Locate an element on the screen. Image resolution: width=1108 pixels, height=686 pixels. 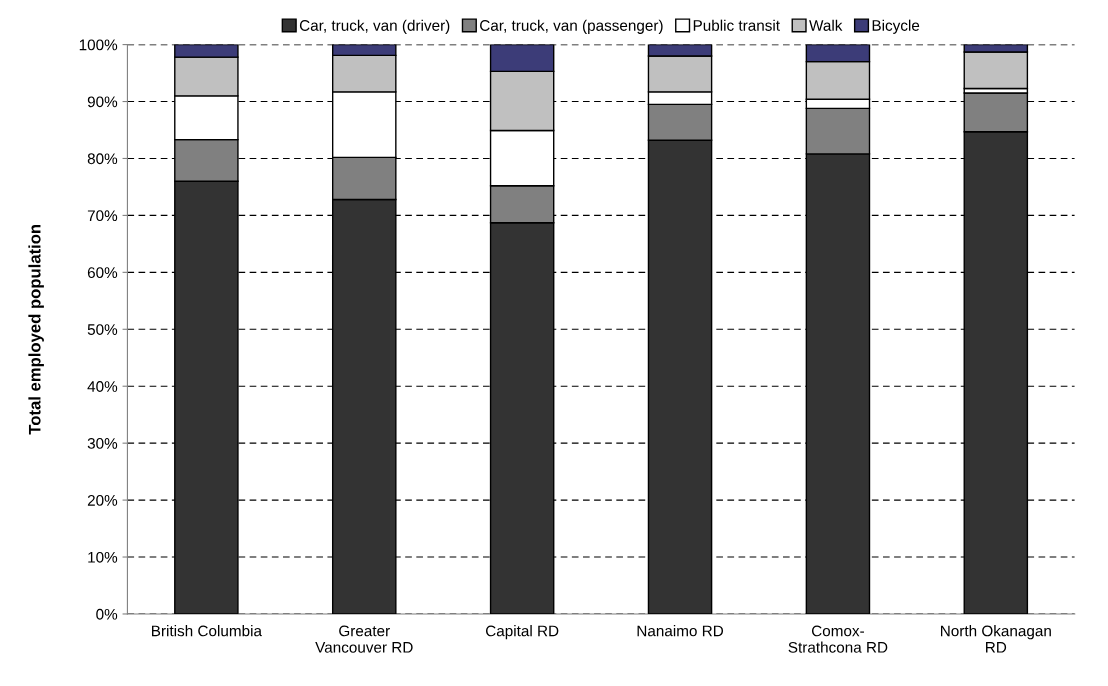
x-tick-label: Nanaimo RD is located at coordinates (680, 631).